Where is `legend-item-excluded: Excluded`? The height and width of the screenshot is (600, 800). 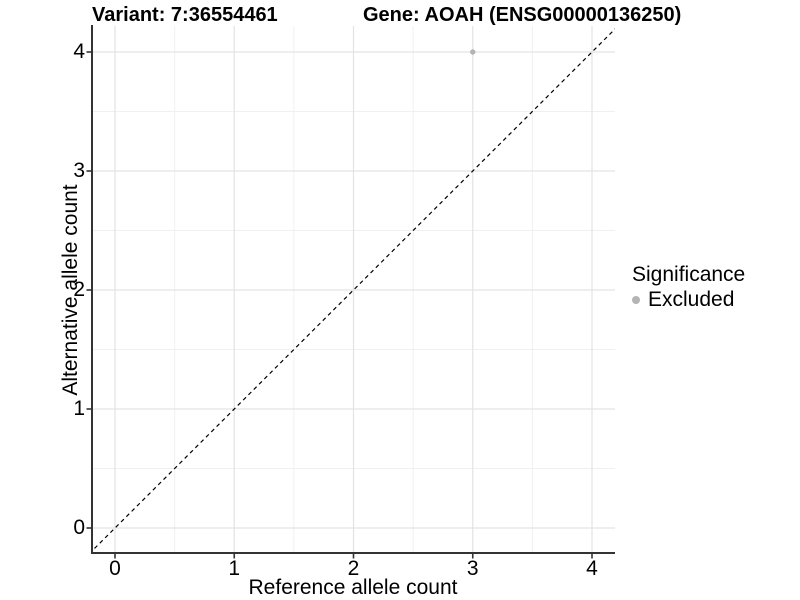
legend-item-excluded: Excluded is located at coordinates (688, 299).